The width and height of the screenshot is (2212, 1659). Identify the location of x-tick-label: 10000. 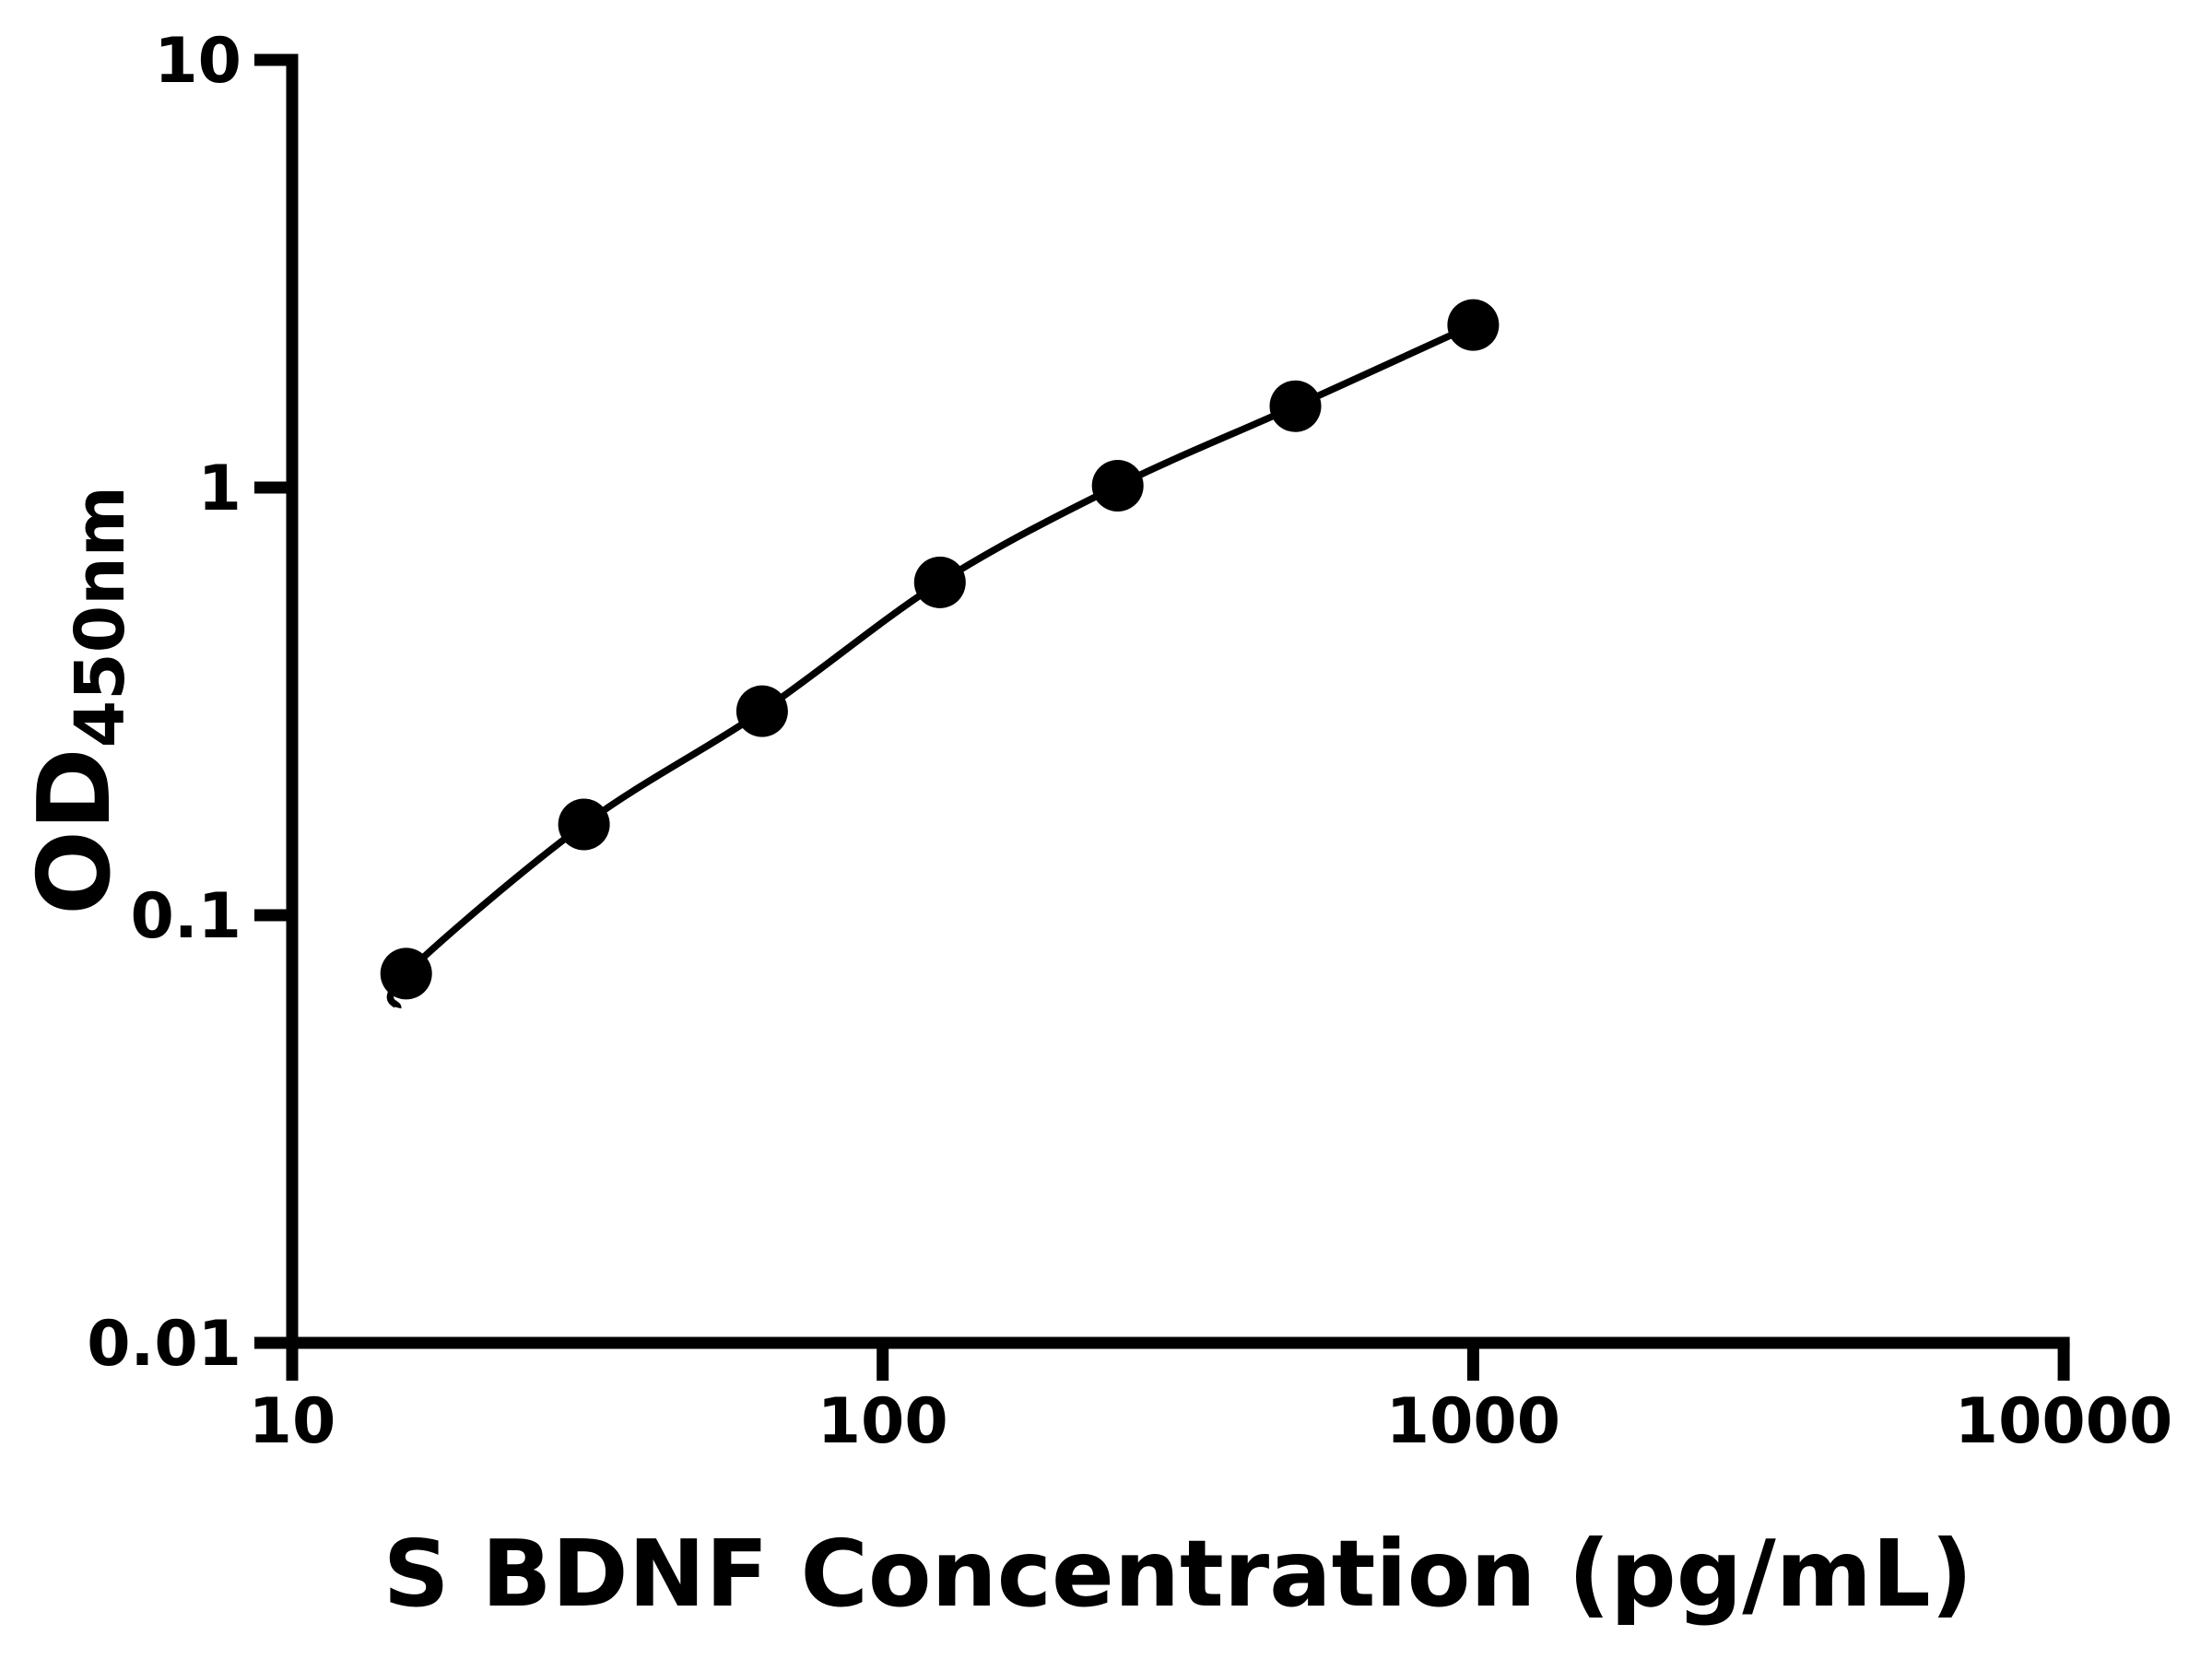
(2064, 1421).